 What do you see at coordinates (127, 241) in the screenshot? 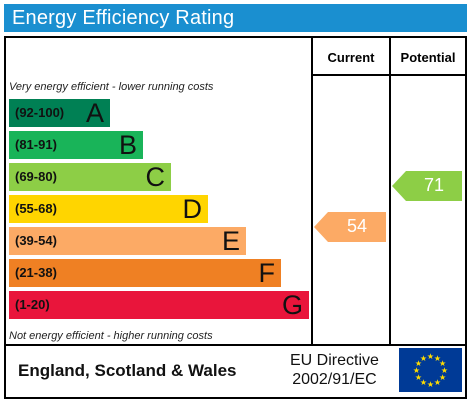
I see `band-e: (39-54) E` at bounding box center [127, 241].